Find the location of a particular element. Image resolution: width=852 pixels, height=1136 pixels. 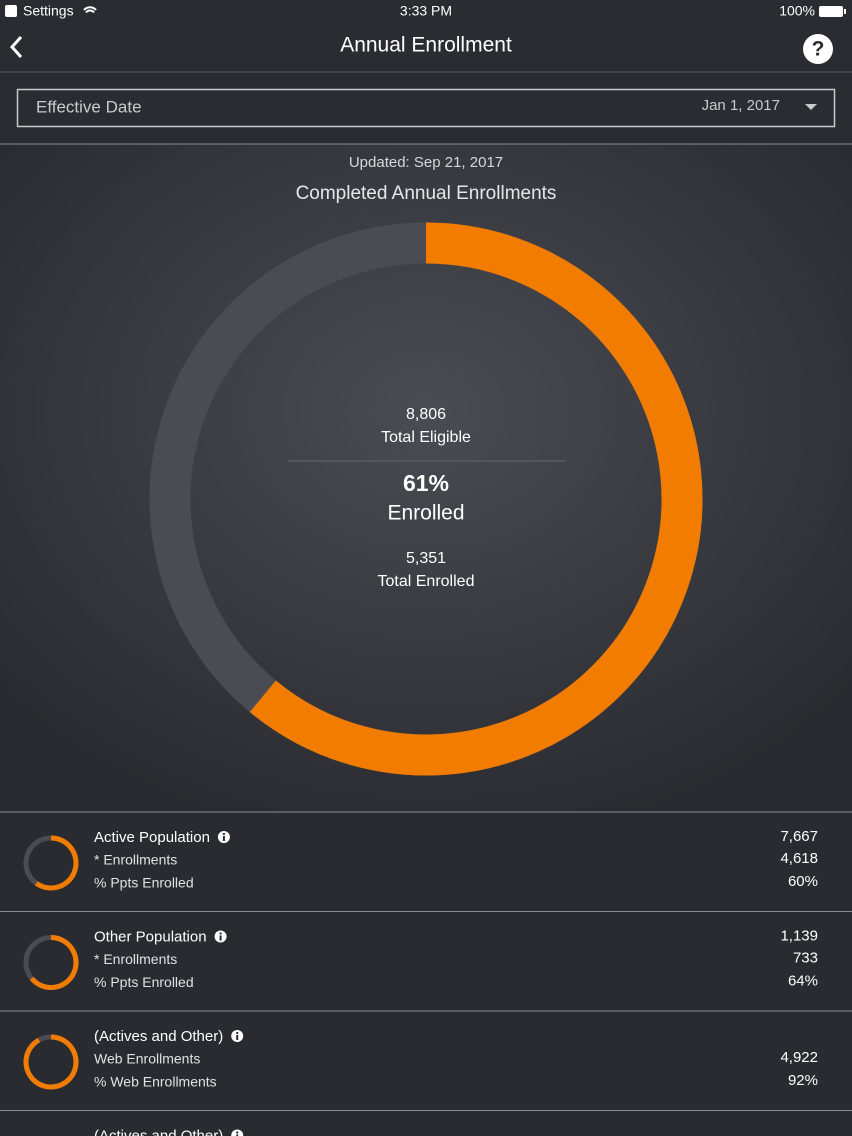

wifi-icon is located at coordinates (90, 10).